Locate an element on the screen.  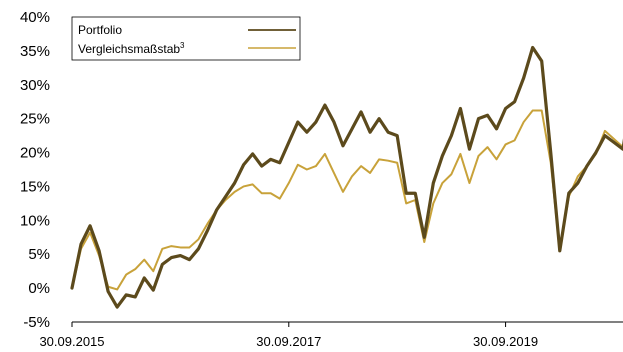
x-tick-label: 30.09.2015 is located at coordinates (71, 341).